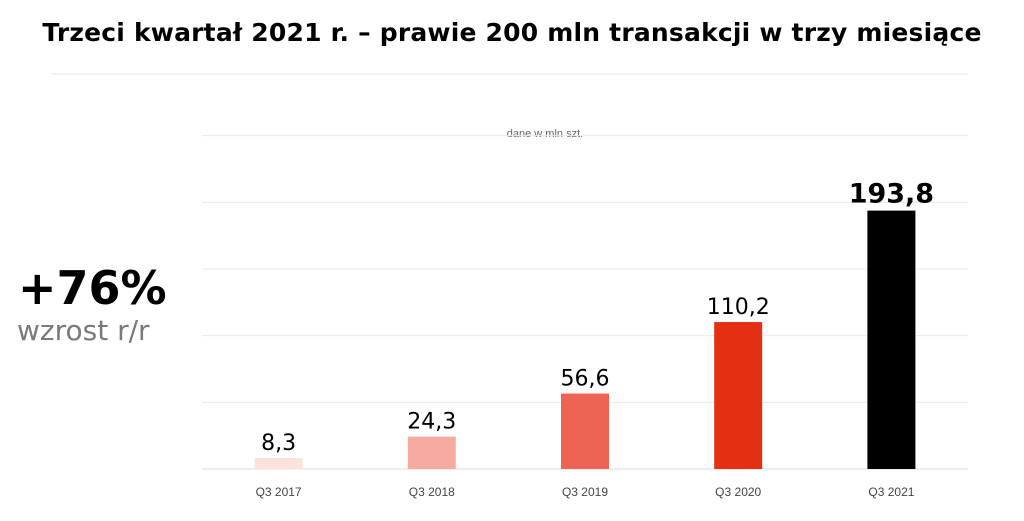 The height and width of the screenshot is (521, 1024). Describe the element at coordinates (83, 330) in the screenshot. I see `growth-label: wzrost r/r` at that location.